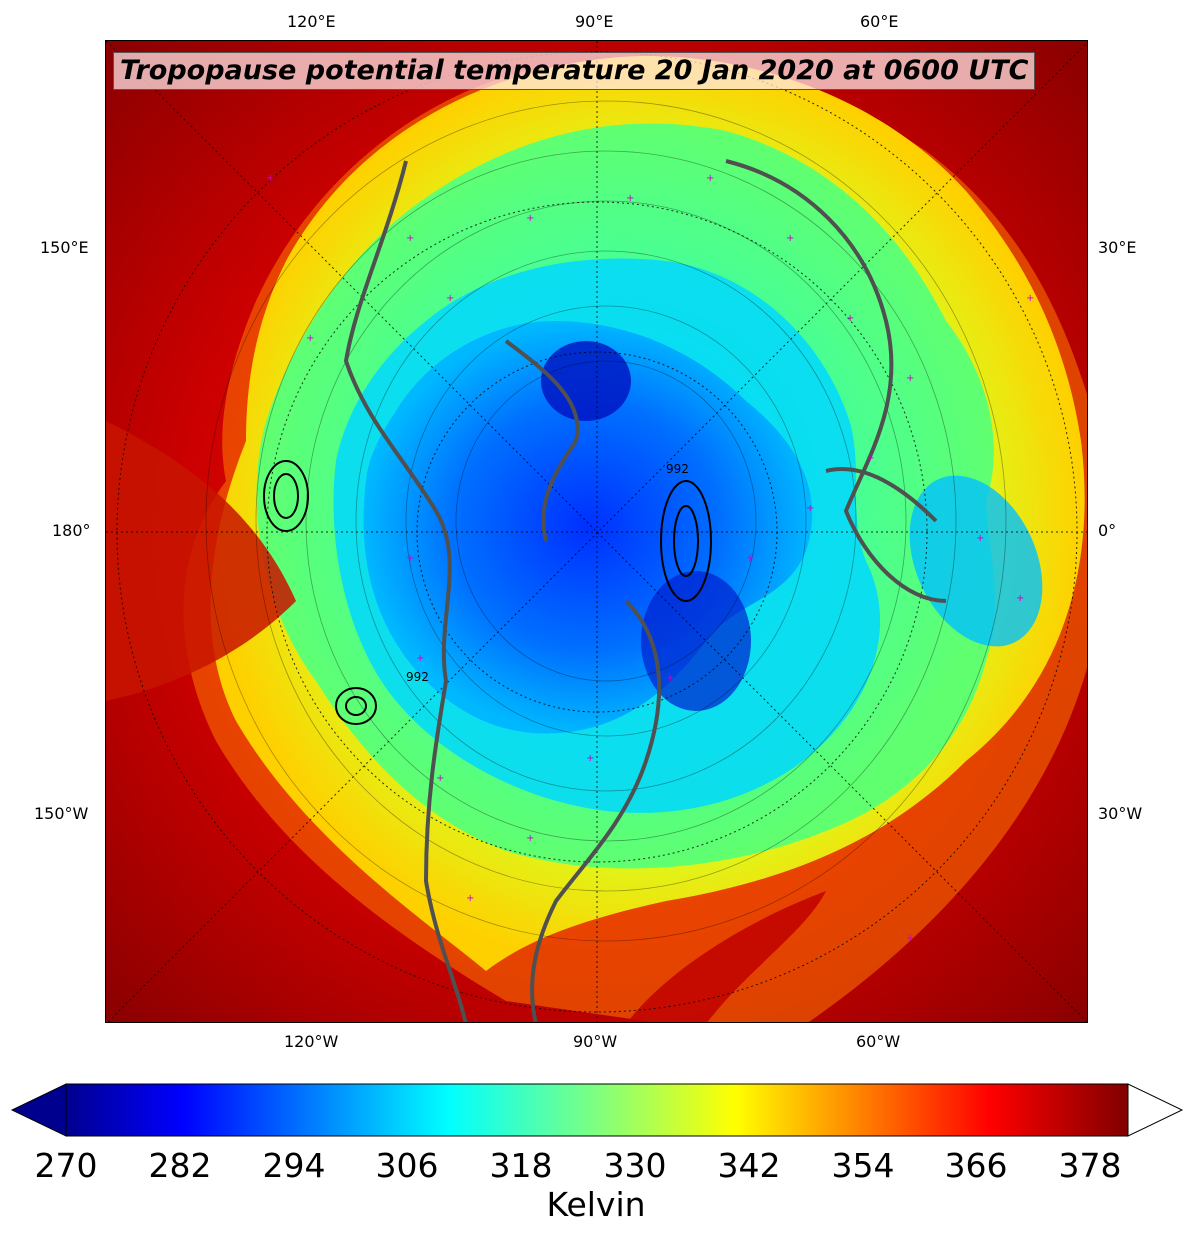 Image resolution: width=1192 pixels, height=1238 pixels. What do you see at coordinates (66, 1165) in the screenshot?
I see `colorbar-tick: 270` at bounding box center [66, 1165].